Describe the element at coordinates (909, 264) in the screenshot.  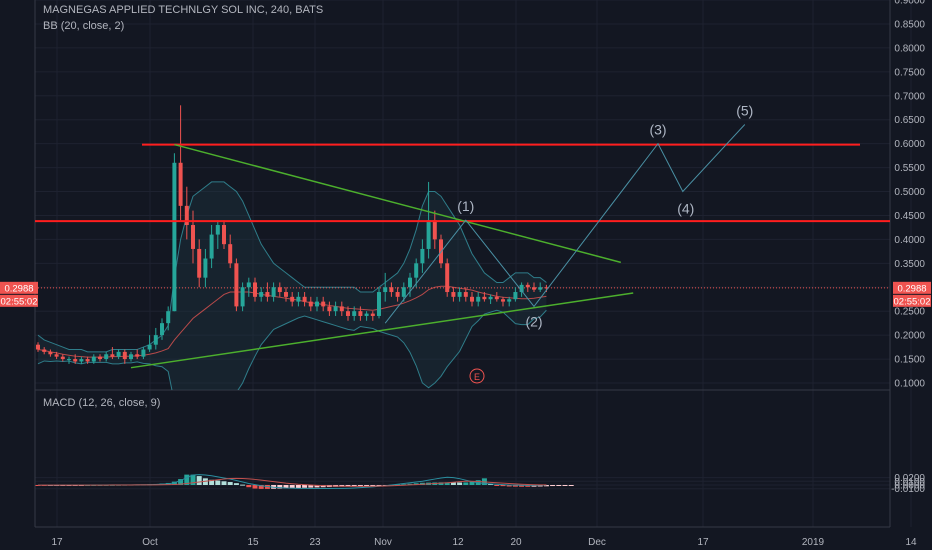
I see `price-tick-label: 0.3500` at that location.